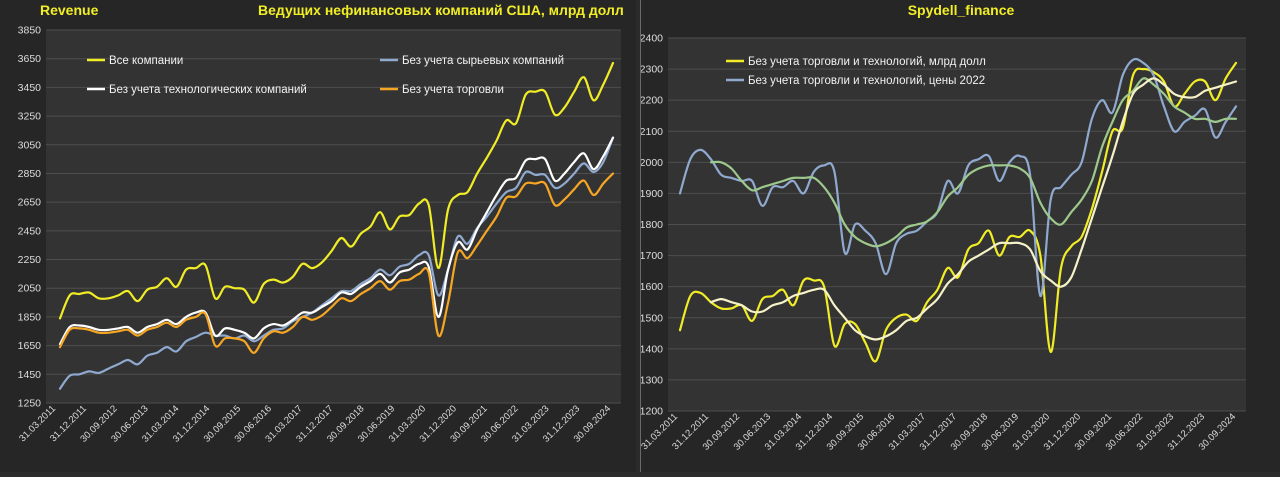 The image size is (1280, 477). Describe the element at coordinates (652, 39) in the screenshot. I see `y-tick-label: 2400` at that location.